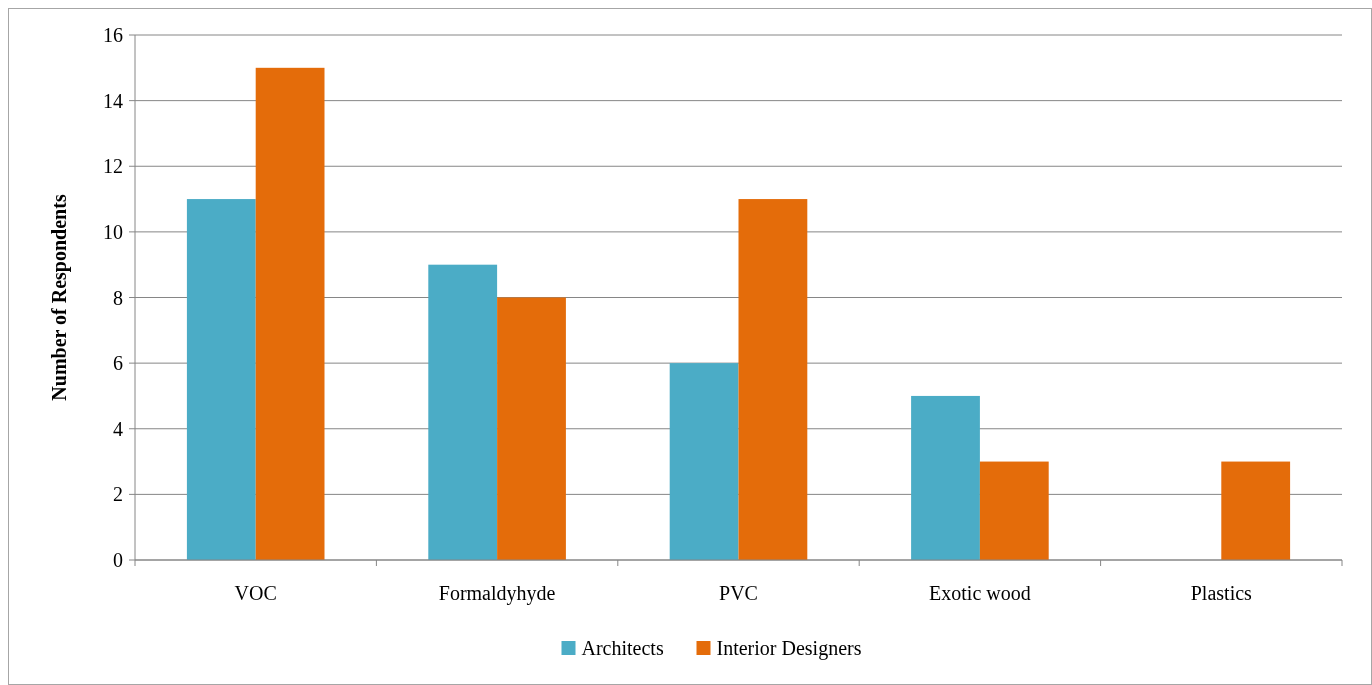 The image size is (1372, 685). What do you see at coordinates (980, 593) in the screenshot?
I see `x-tick-label: Exotic wood` at bounding box center [980, 593].